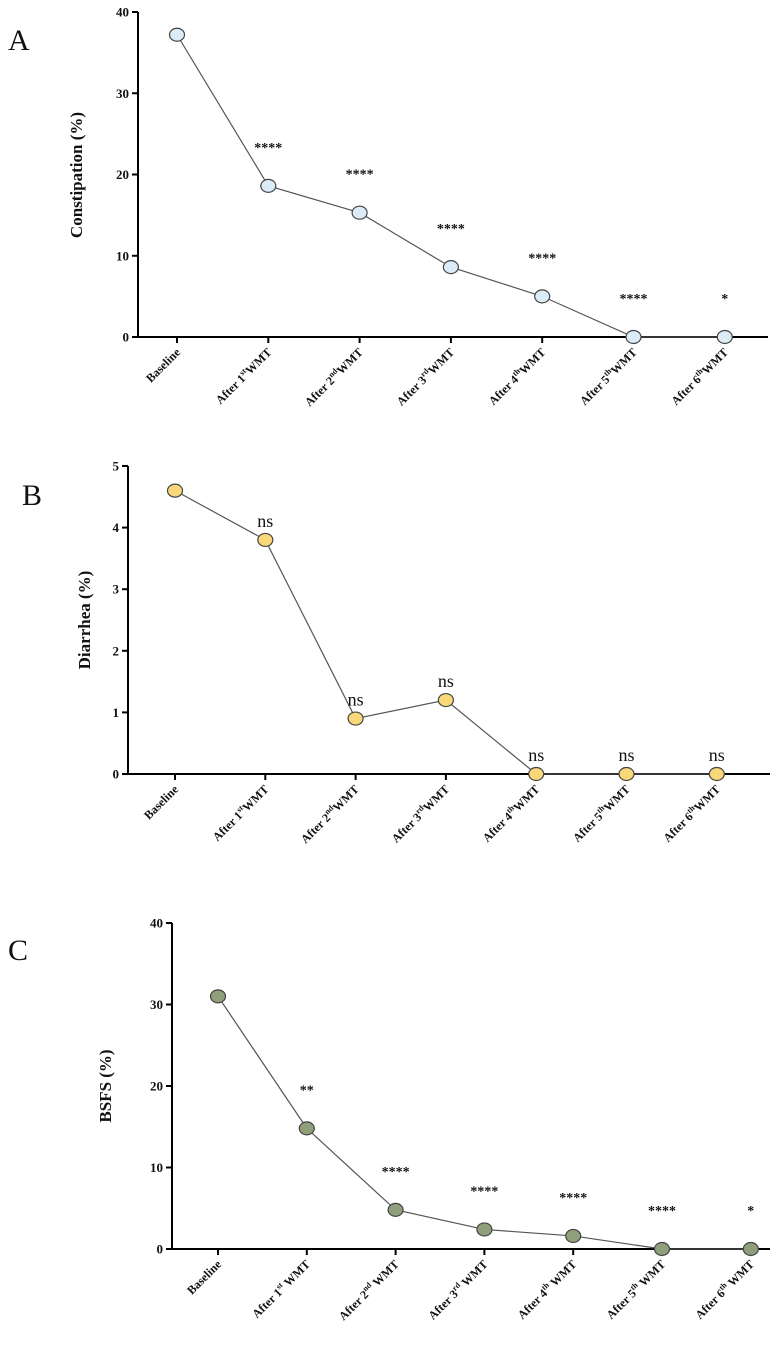 The width and height of the screenshot is (780, 1345). Describe the element at coordinates (546, 1289) in the screenshot. I see `x-category-label: After 4th WMT` at that location.